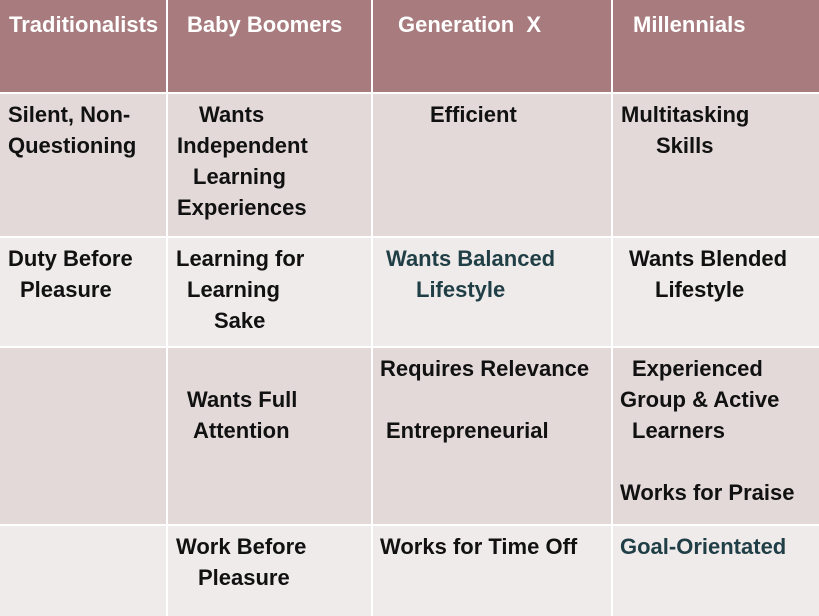 Image resolution: width=819 pixels, height=616 pixels. I want to click on row1-millennials: Multitasking Skills, so click(715, 165).